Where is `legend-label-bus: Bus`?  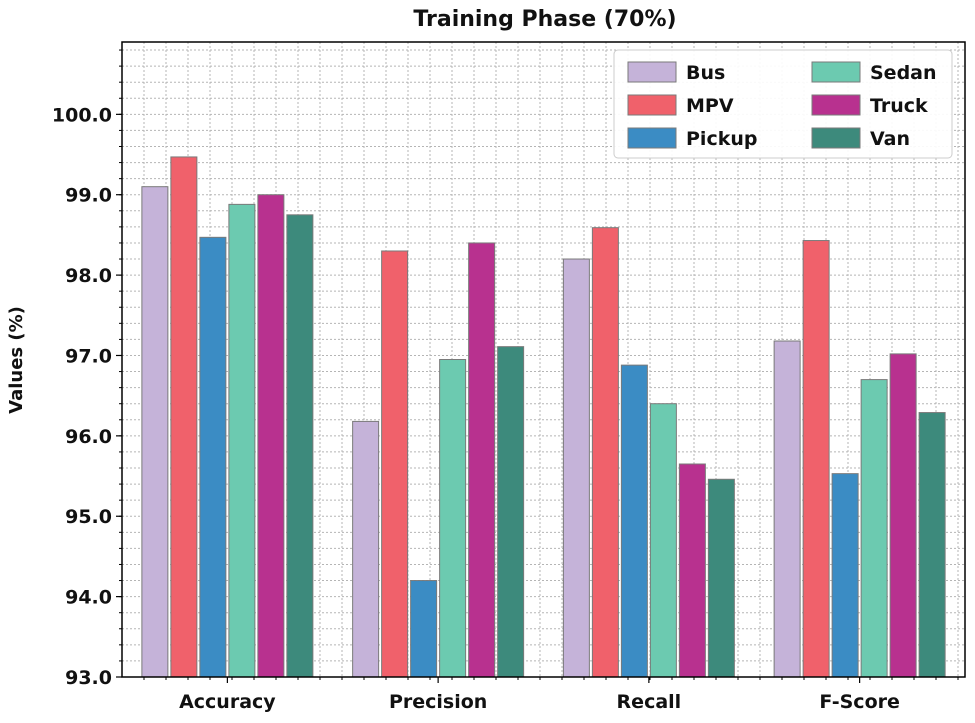
legend-label-bus: Bus is located at coordinates (705, 73).